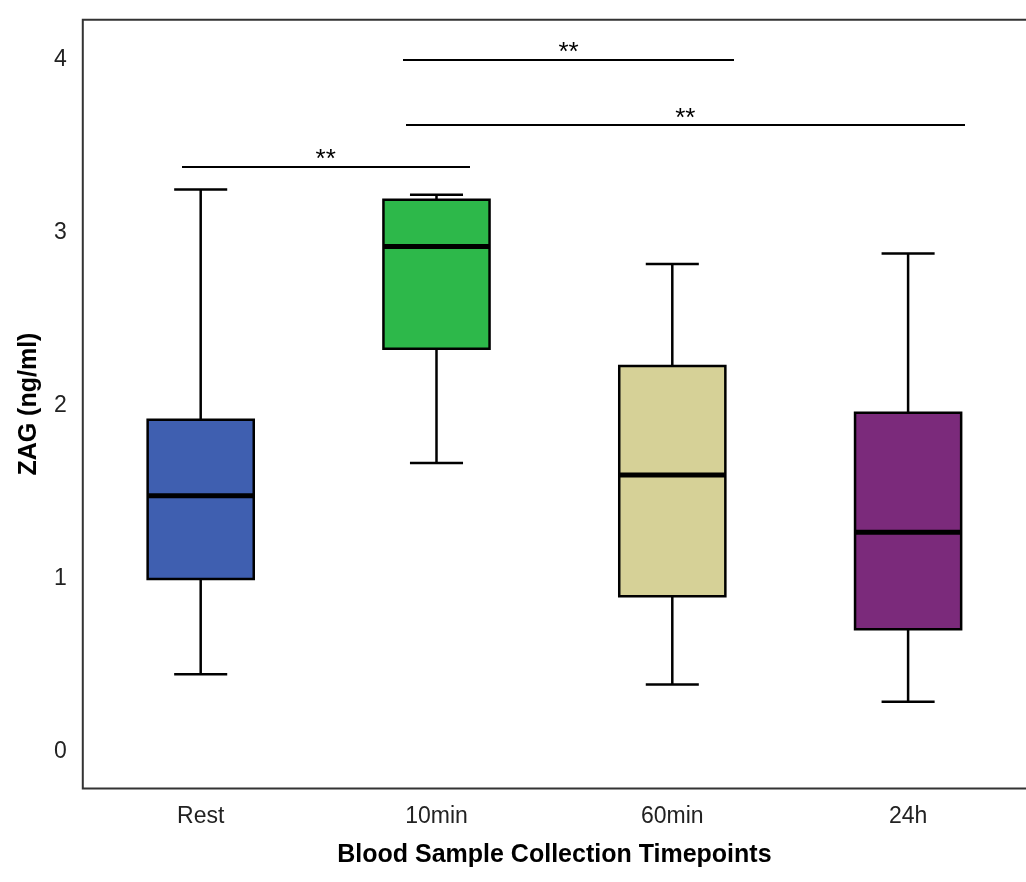 Image resolution: width=1026 pixels, height=882 pixels. I want to click on y-tick-label: 0, so click(60, 750).